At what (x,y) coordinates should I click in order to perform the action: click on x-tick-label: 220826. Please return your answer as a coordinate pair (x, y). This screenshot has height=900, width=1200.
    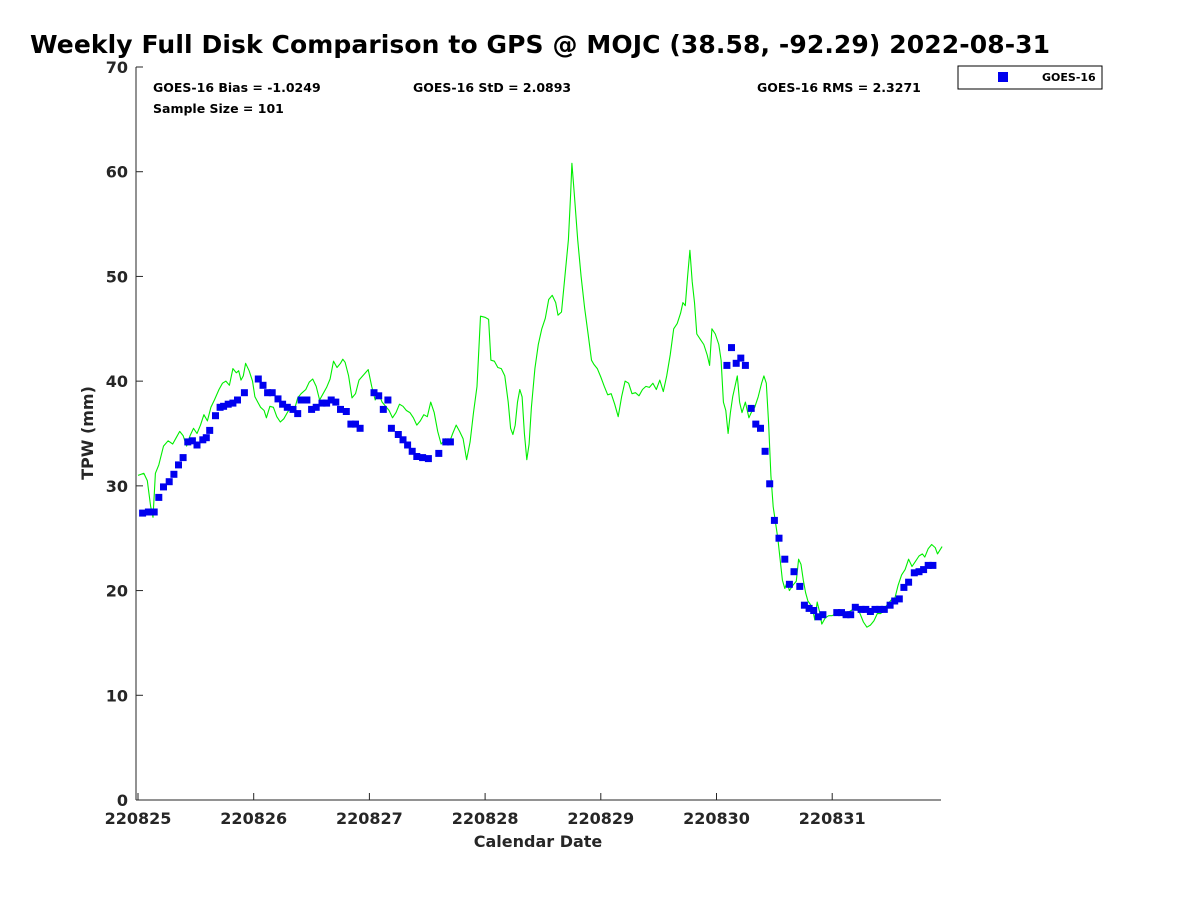
    Looking at the image, I should click on (253, 818).